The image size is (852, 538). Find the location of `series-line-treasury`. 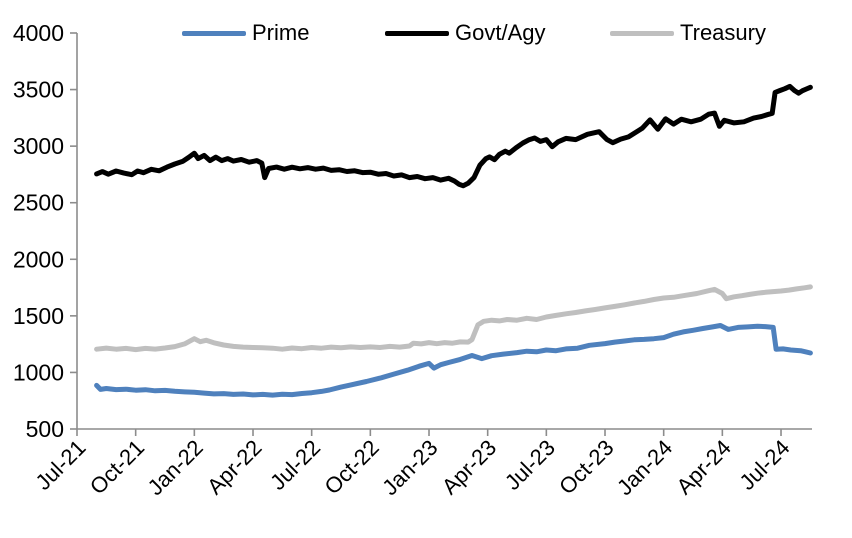

series-line-treasury is located at coordinates (453, 318).